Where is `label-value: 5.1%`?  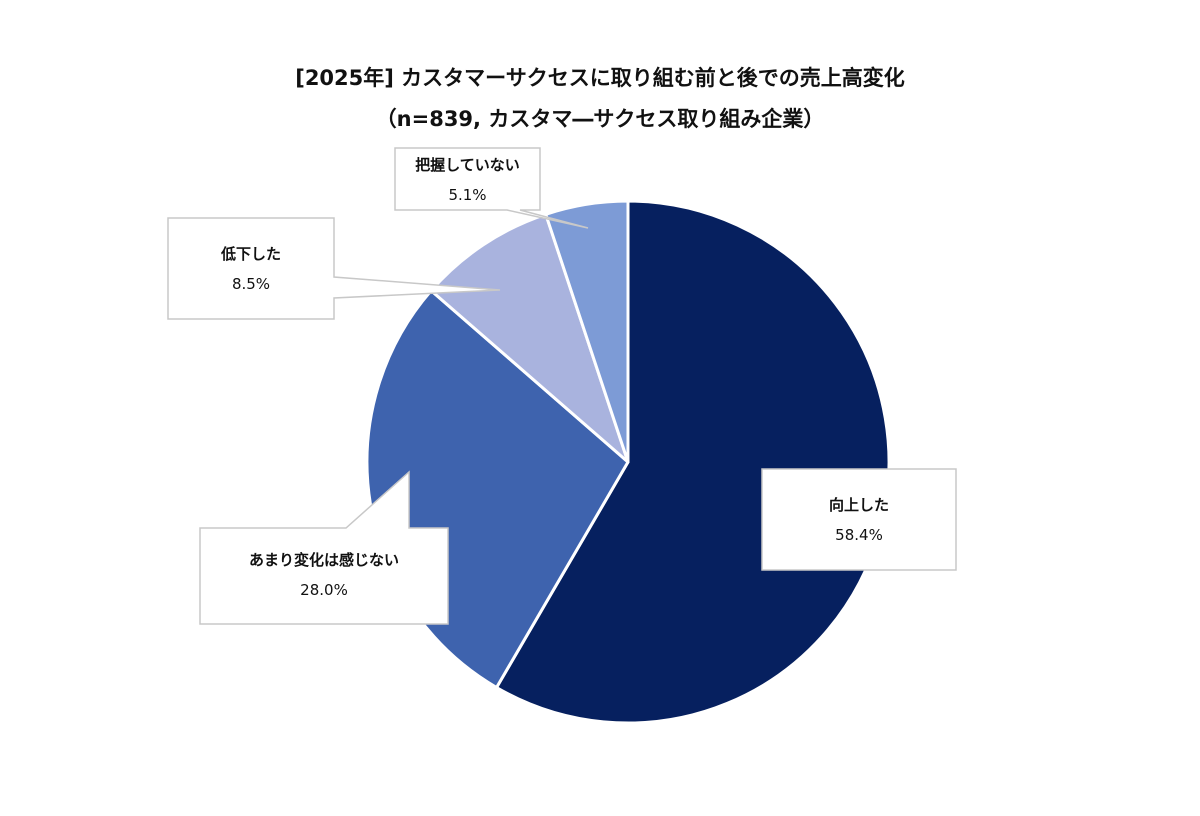
label-value: 5.1% is located at coordinates (467, 195).